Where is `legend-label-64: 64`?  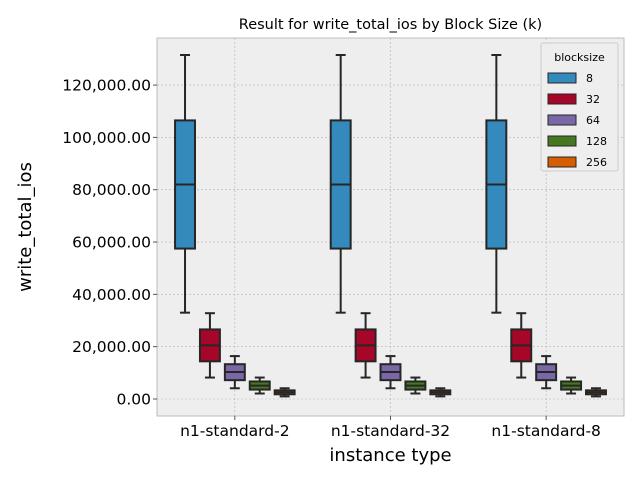 legend-label-64: 64 is located at coordinates (593, 120).